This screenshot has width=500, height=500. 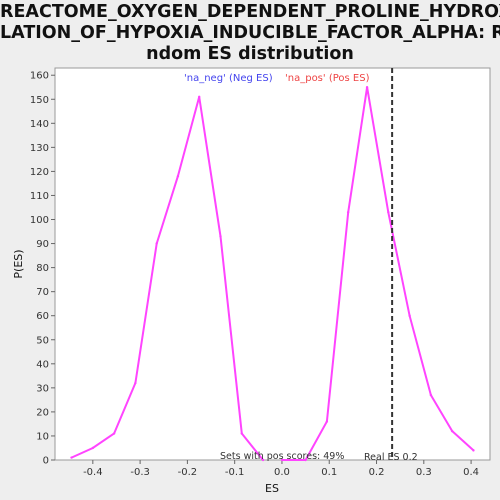 What do you see at coordinates (39, 220) in the screenshot?
I see `y-tick-label: 100` at bounding box center [39, 220].